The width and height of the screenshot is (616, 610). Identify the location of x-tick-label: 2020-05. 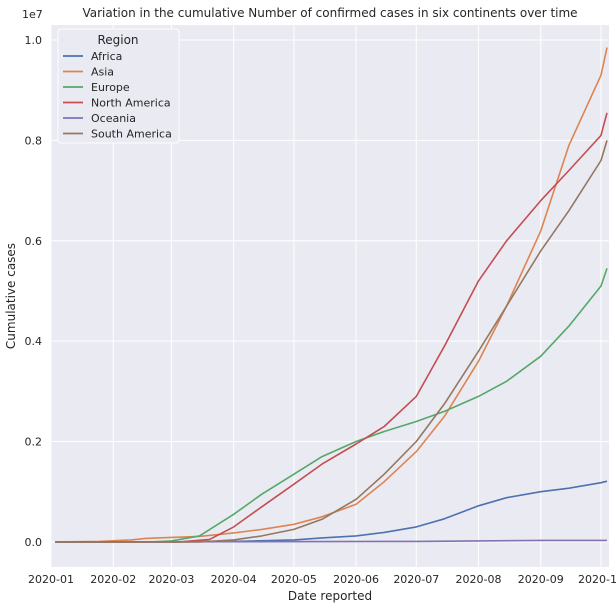
(294, 579).